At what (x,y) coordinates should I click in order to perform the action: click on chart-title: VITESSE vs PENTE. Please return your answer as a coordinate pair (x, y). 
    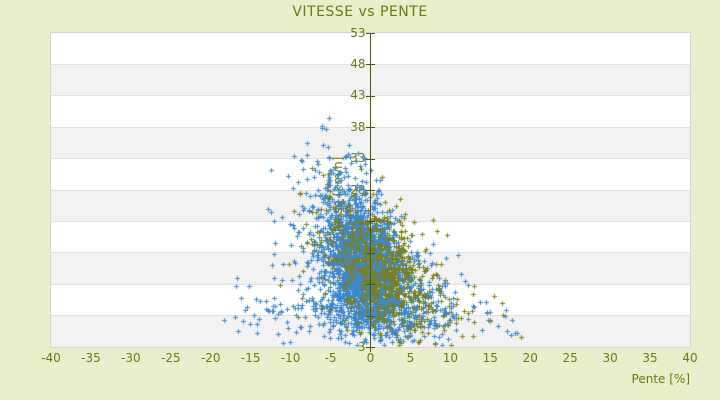
    Looking at the image, I should click on (360, 12).